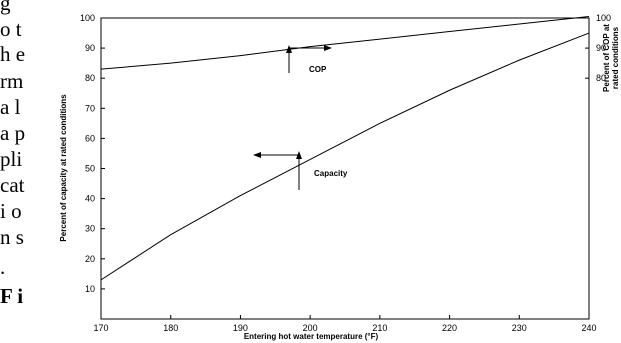 This screenshot has width=621, height=343. What do you see at coordinates (12, 296) in the screenshot?
I see `side-text-line: F i` at bounding box center [12, 296].